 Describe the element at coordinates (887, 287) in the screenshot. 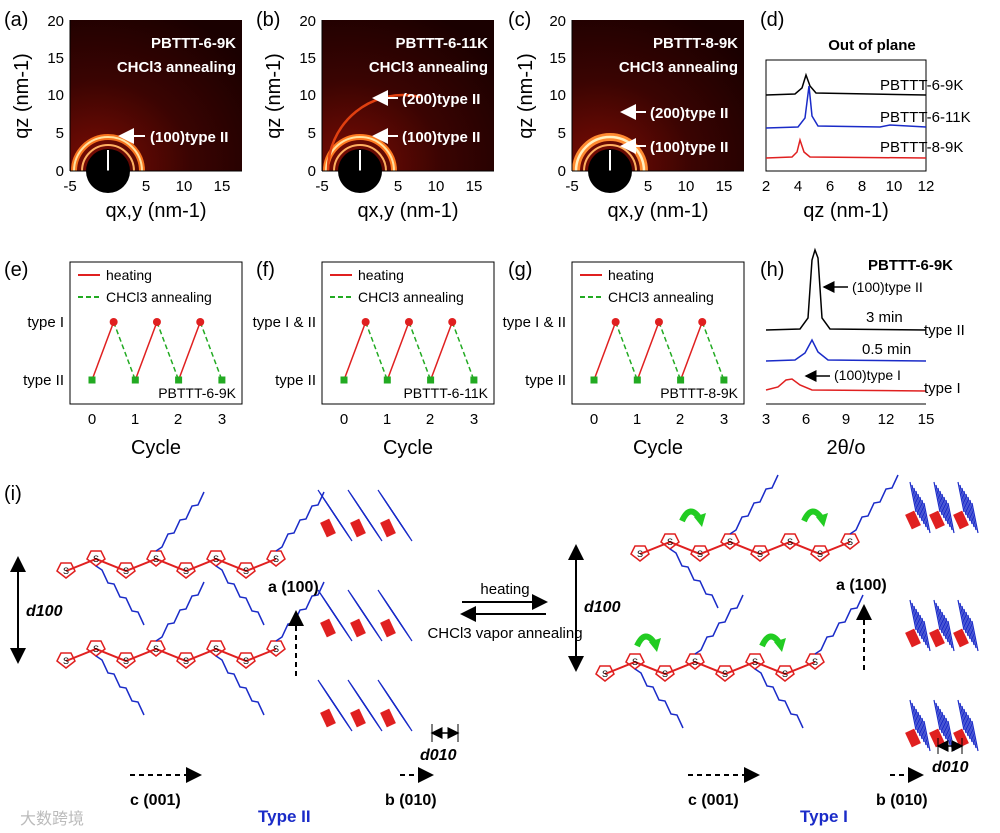

I see `svg-text: (100)type II` at that location.